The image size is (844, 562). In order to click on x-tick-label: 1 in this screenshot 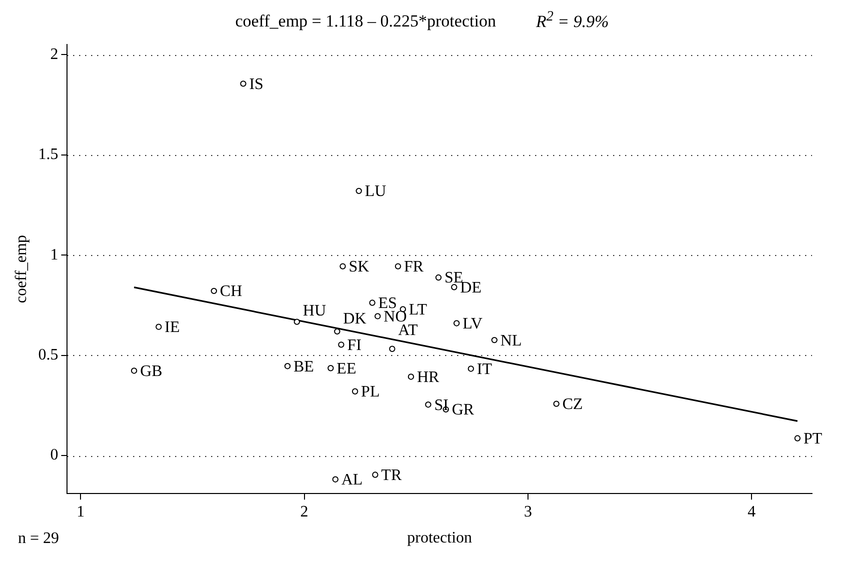, I will do `click(80, 511)`.